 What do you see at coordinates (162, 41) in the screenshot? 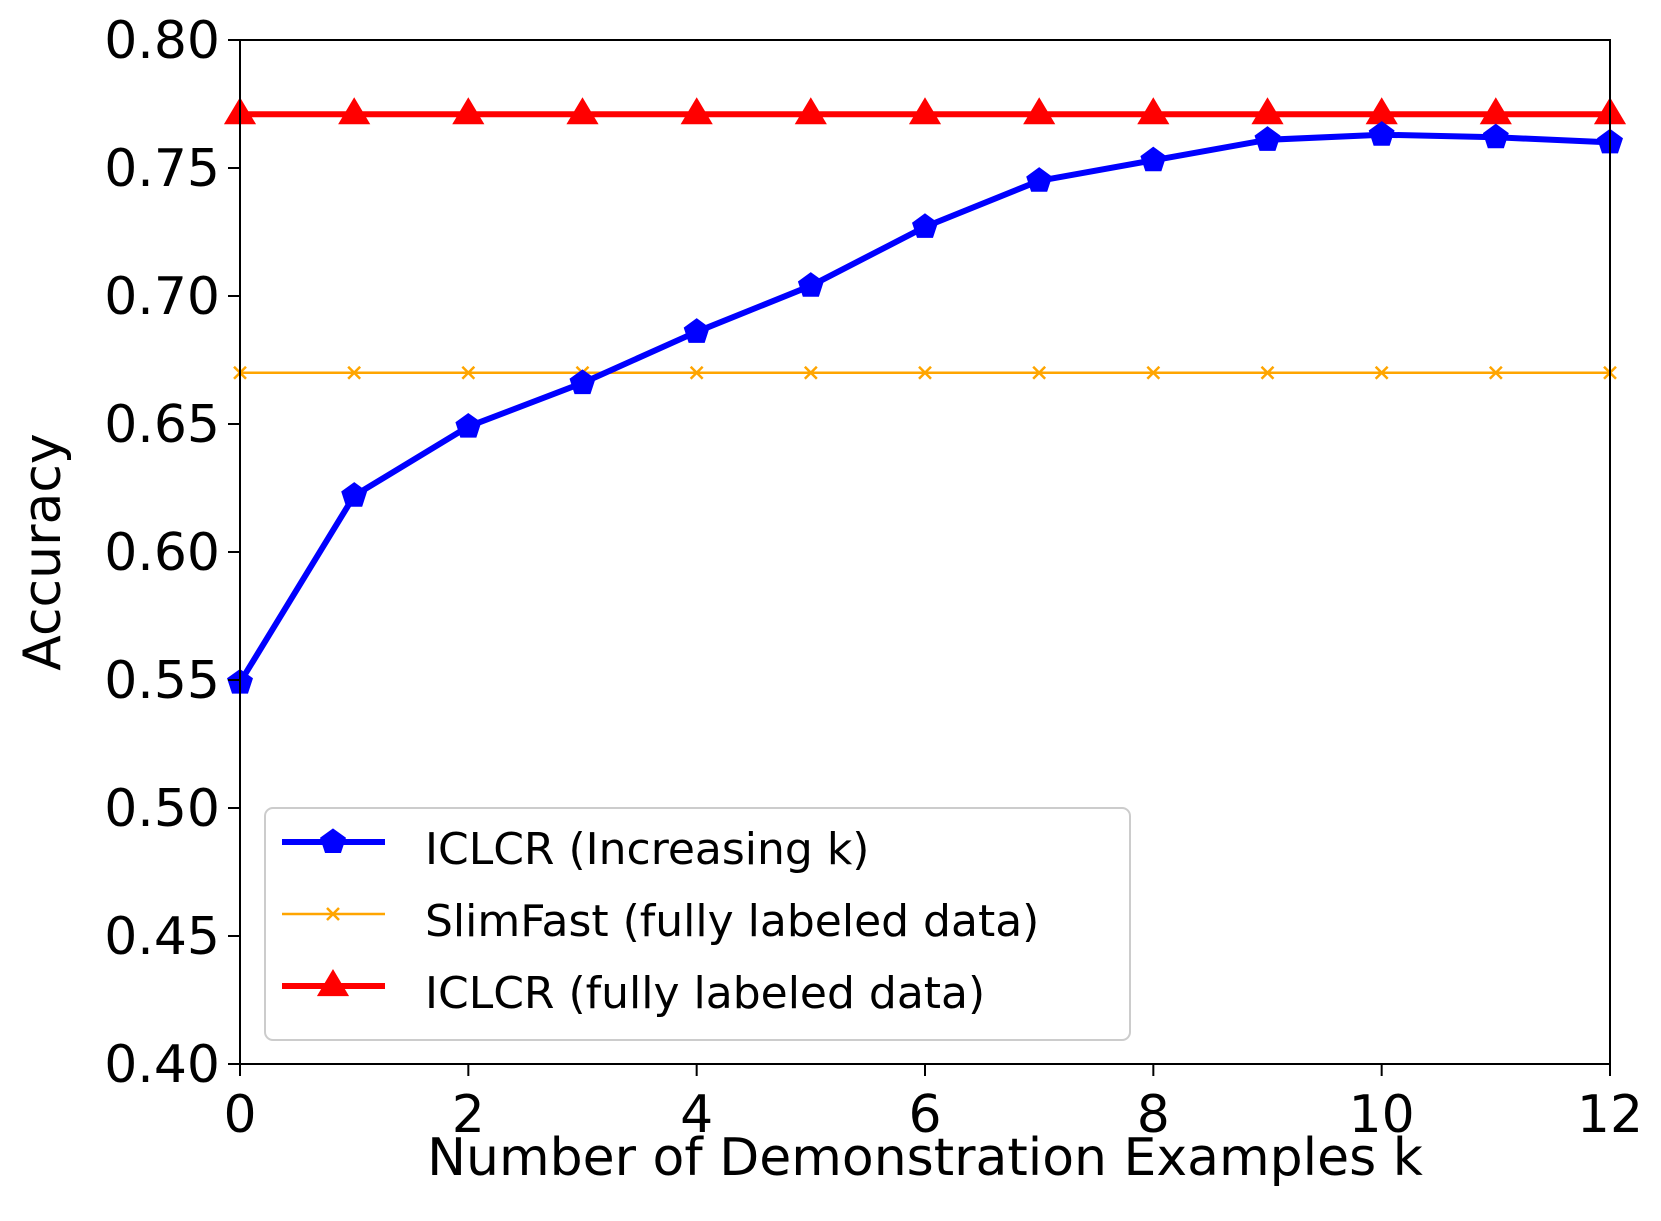
I see `y-tick-label: 0.80` at bounding box center [162, 41].